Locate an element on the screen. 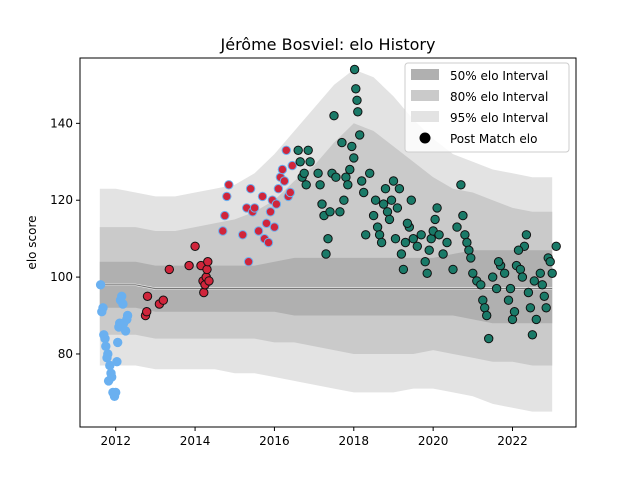  x-tick-label: 2016 is located at coordinates (274, 441).